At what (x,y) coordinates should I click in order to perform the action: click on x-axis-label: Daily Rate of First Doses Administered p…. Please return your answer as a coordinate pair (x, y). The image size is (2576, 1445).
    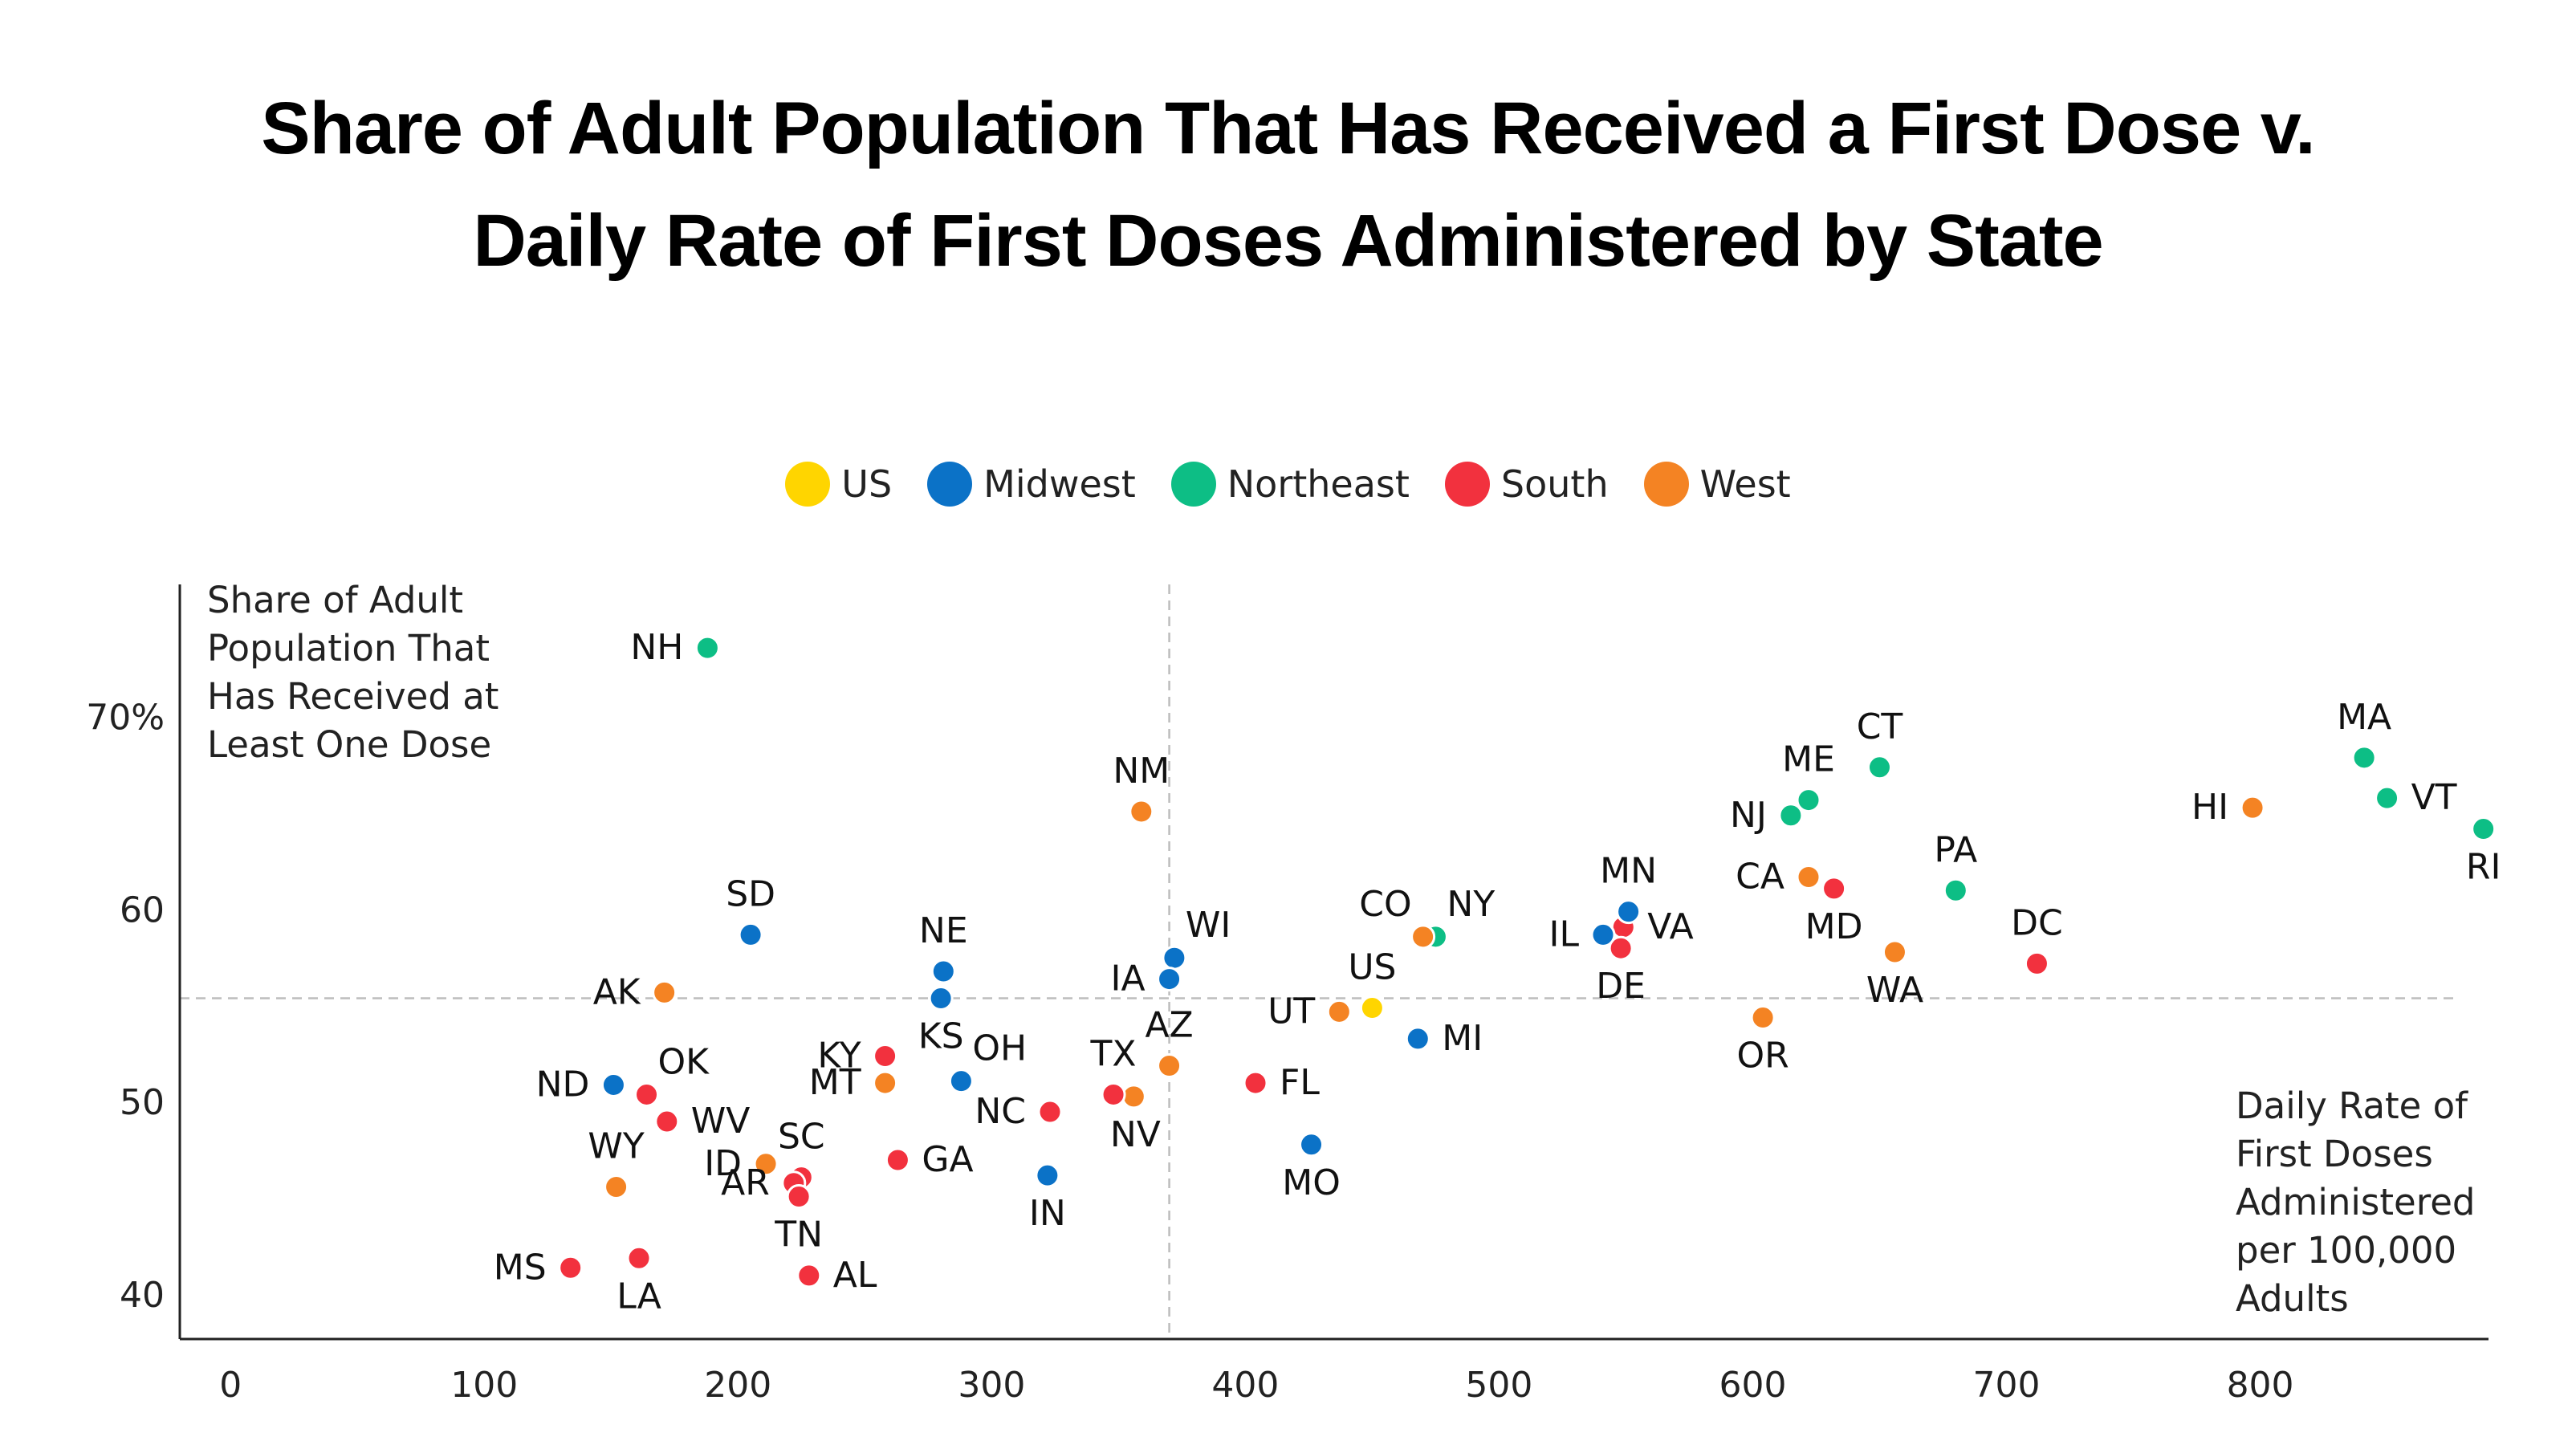
    Looking at the image, I should click on (2355, 1202).